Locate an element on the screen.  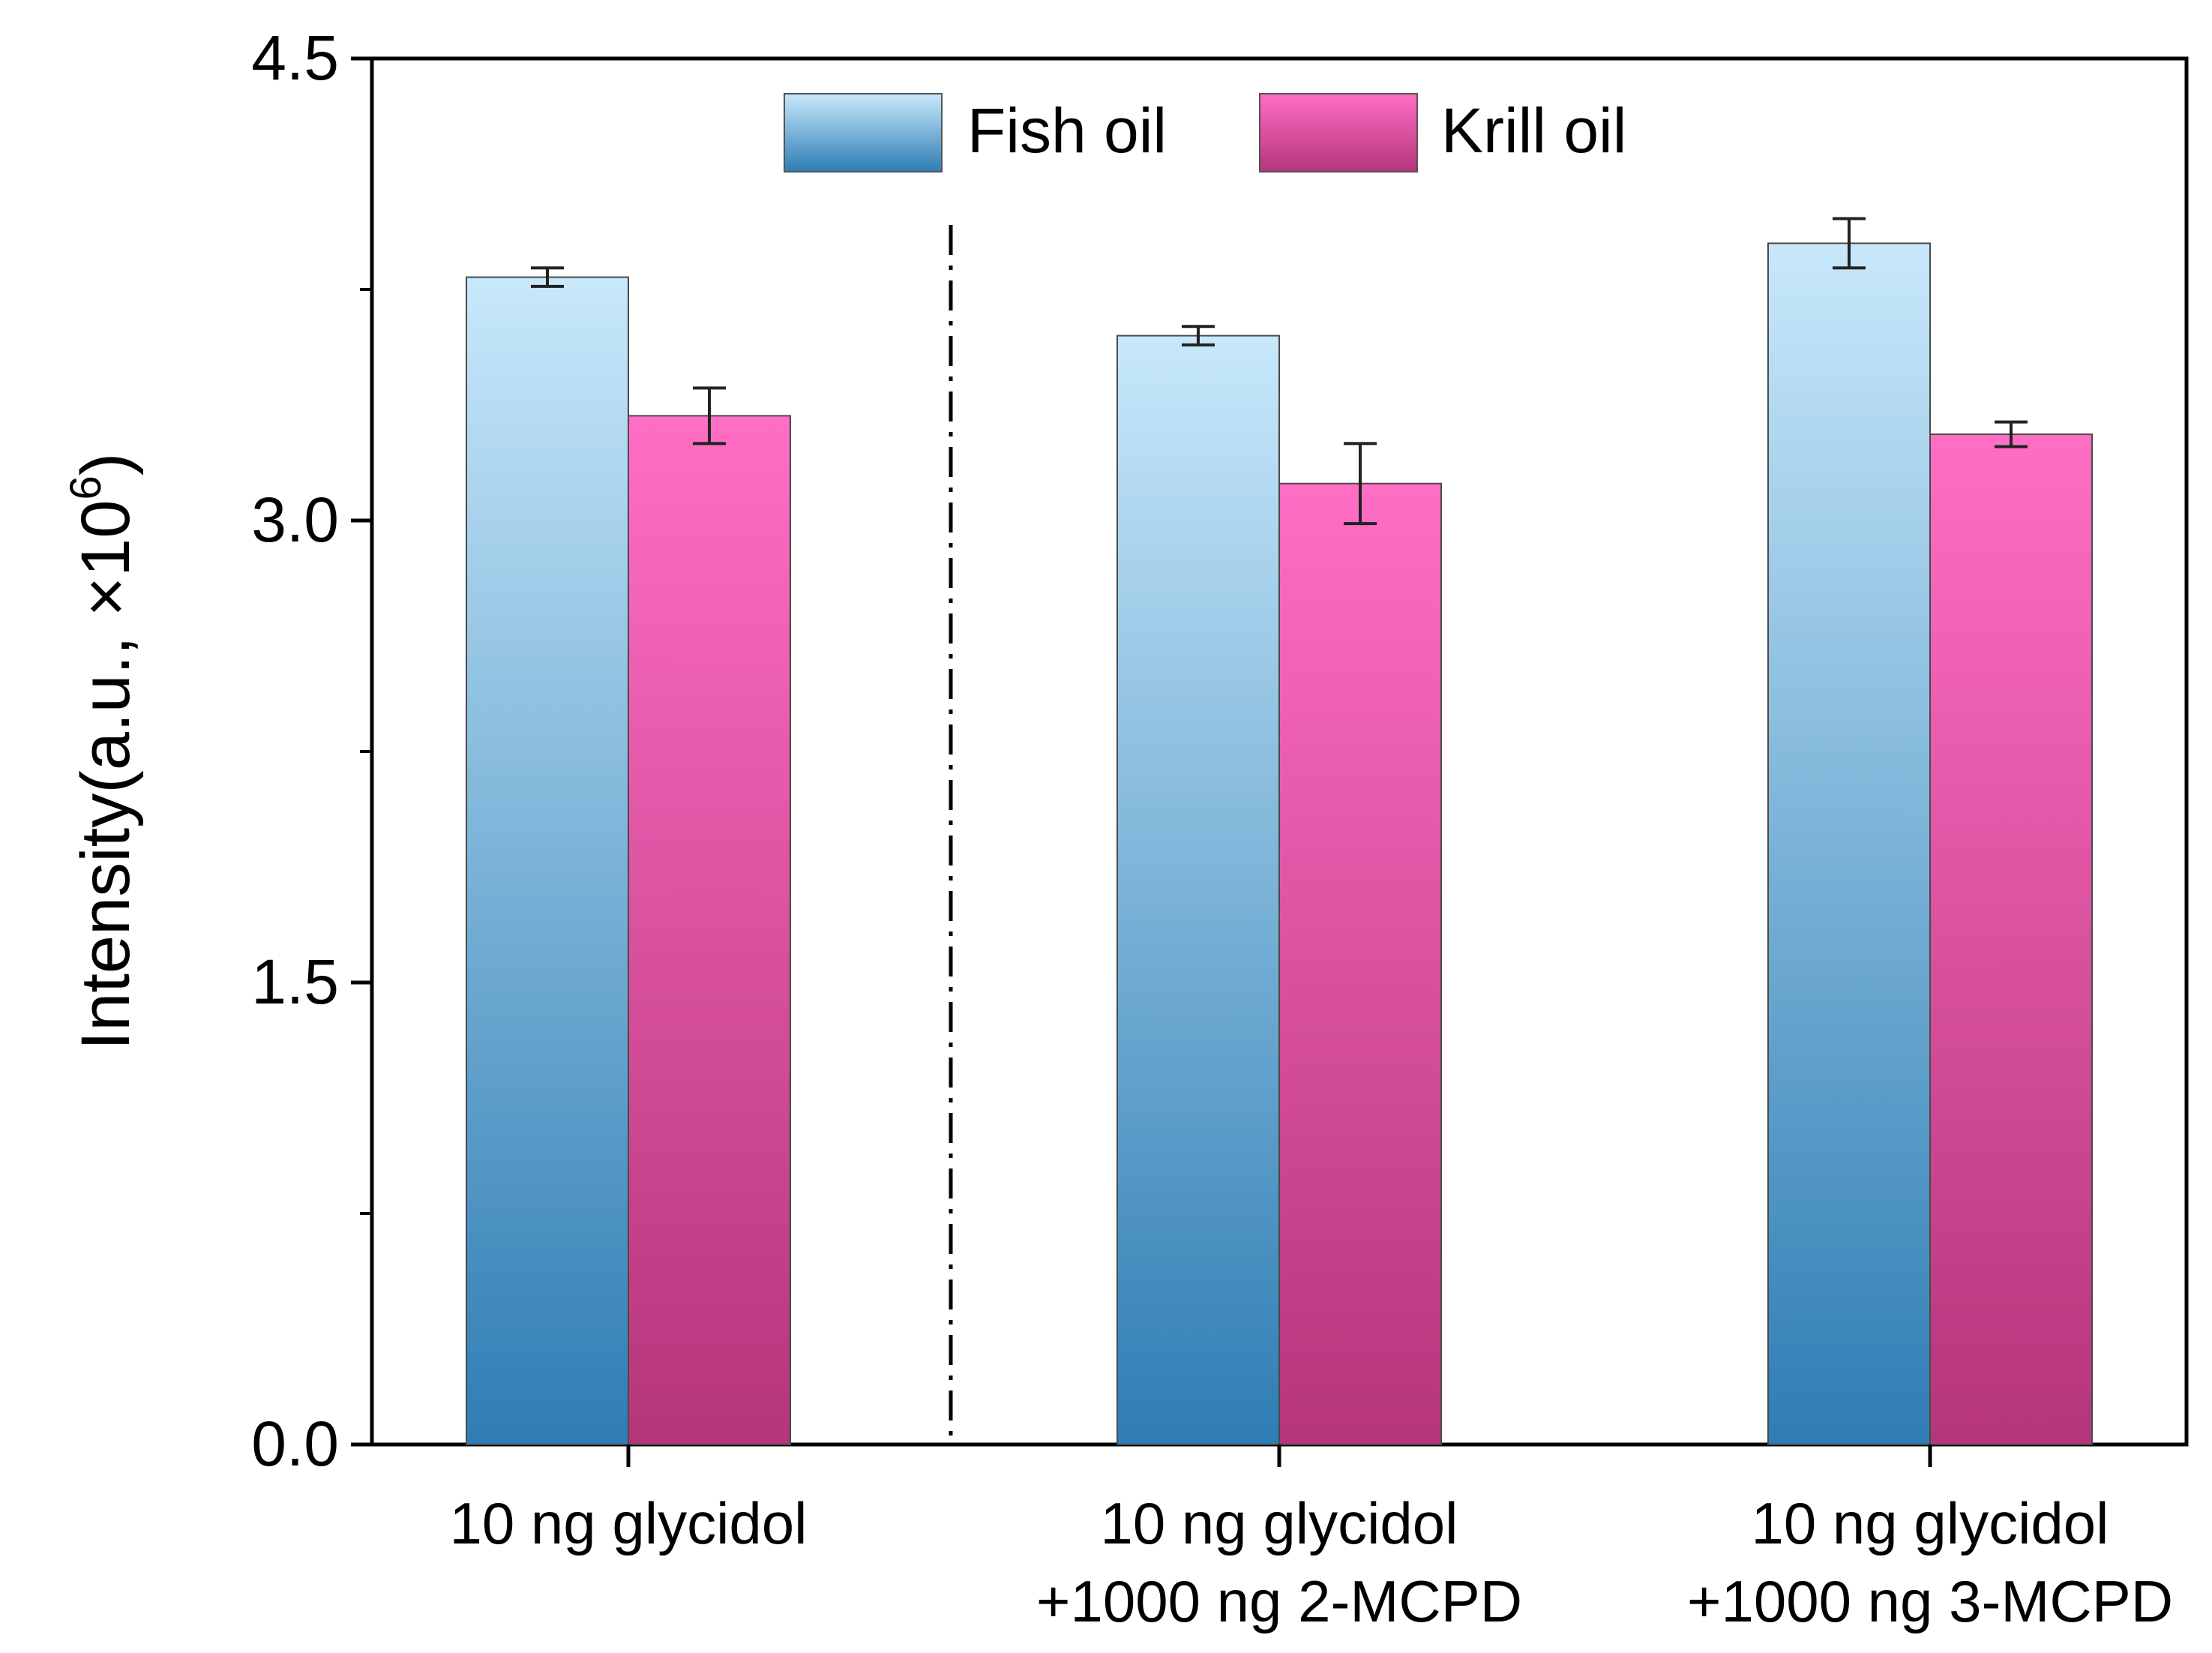
y-tick-label: 4.5 is located at coordinates (295, 57).